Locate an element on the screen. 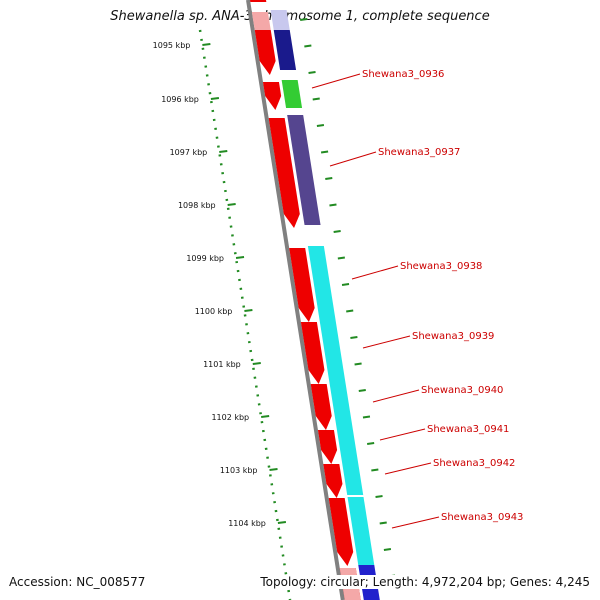 This screenshot has height=600, width=600. ruler-label: 1098 kbp is located at coordinates (197, 205).